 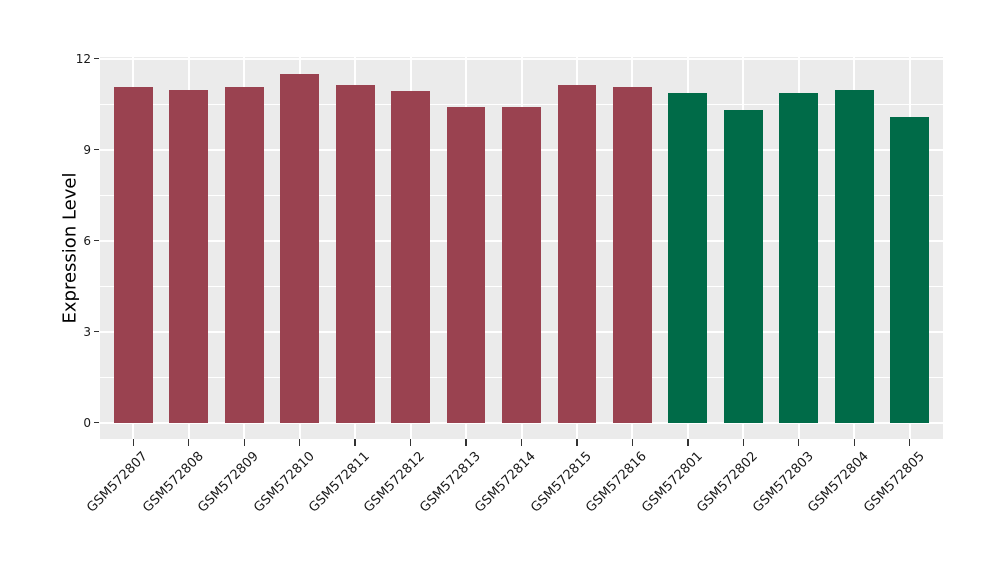 I want to click on y-axis-title: Expression Level, so click(x=70, y=248).